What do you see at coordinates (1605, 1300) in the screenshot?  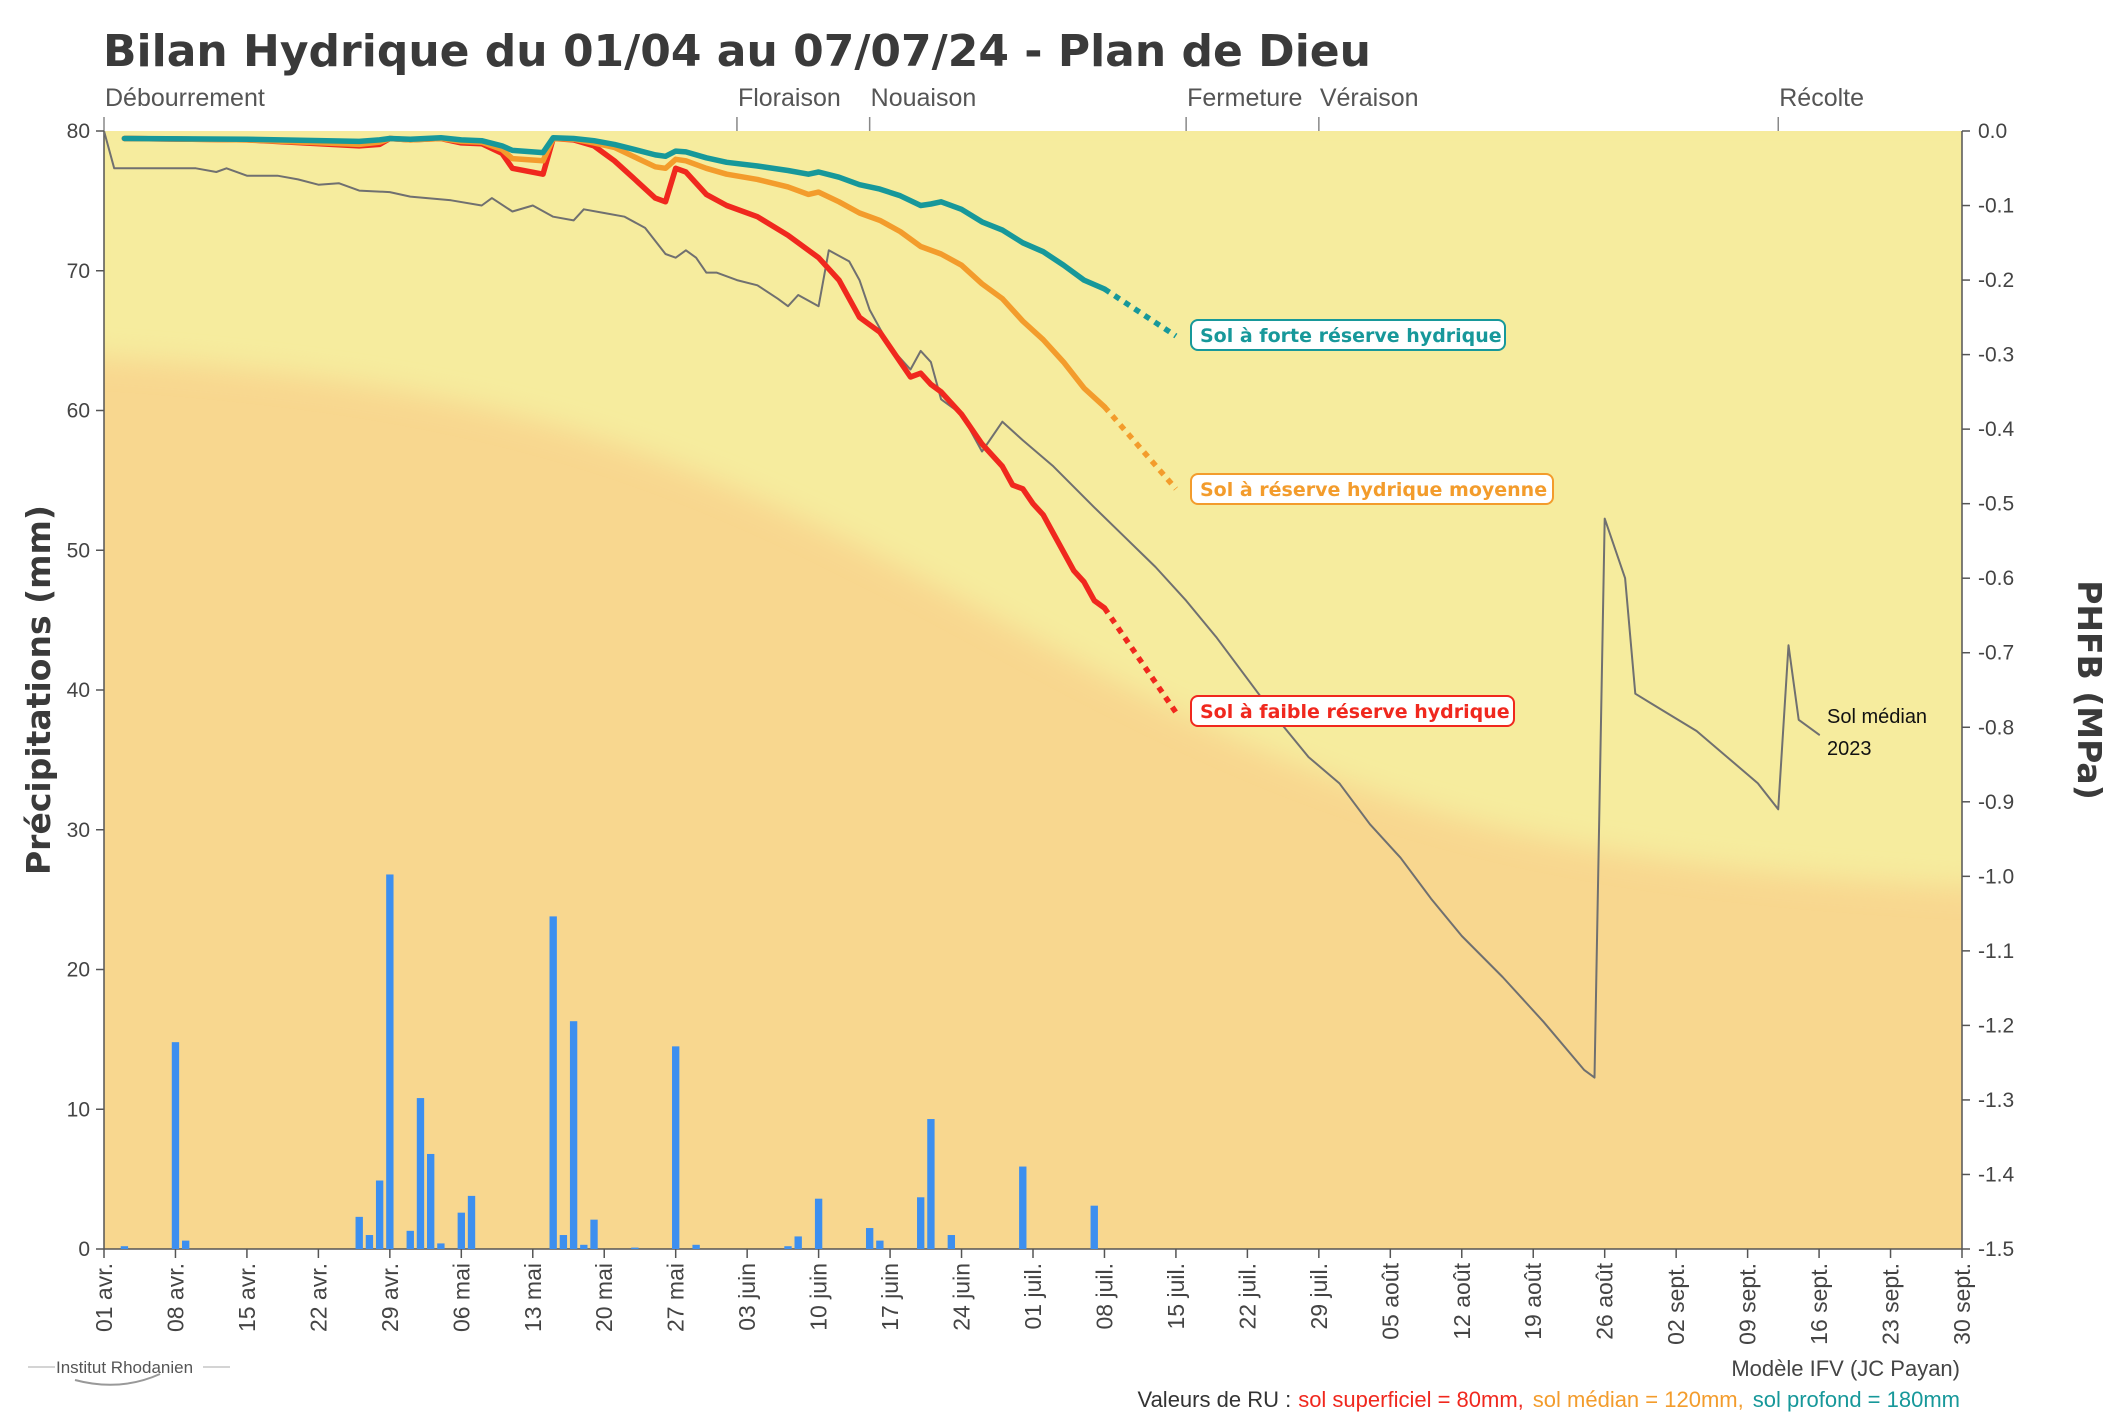 I see `x-tick-label: 26 août` at bounding box center [1605, 1300].